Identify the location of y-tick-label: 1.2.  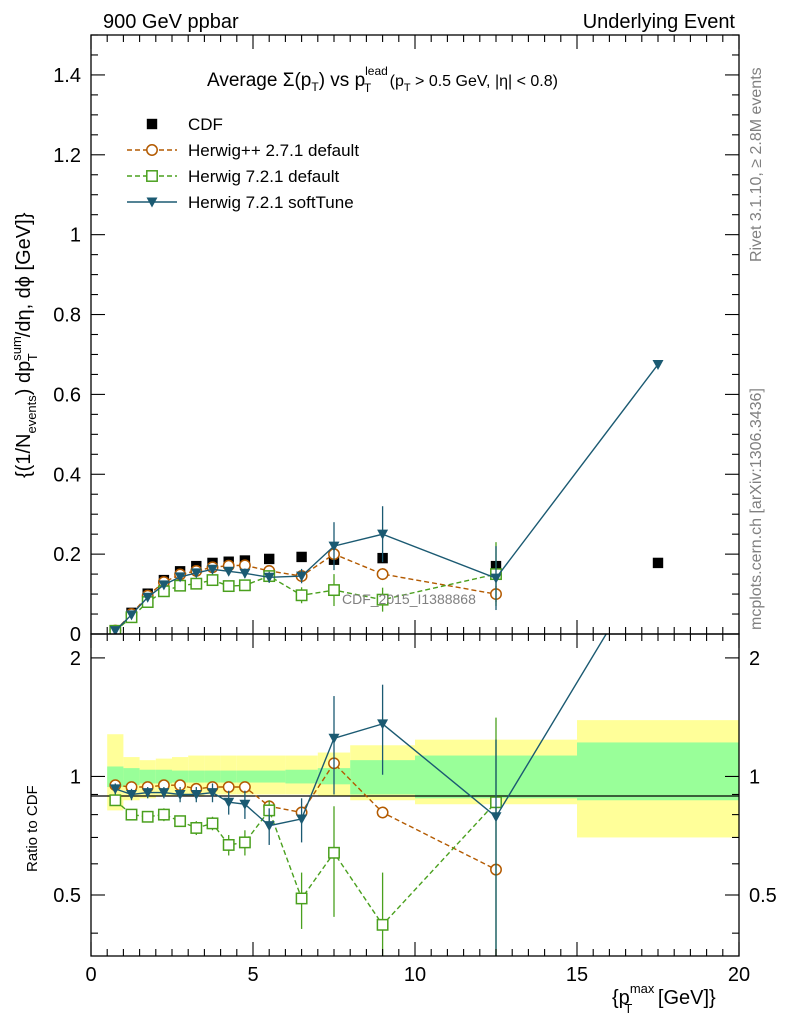
(67, 156).